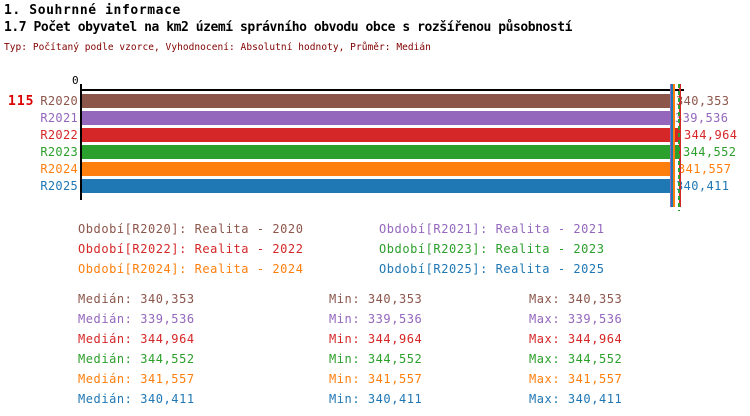 This screenshot has width=750, height=416. Describe the element at coordinates (711, 135) in the screenshot. I see `bar-value-label: 344,964` at that location.